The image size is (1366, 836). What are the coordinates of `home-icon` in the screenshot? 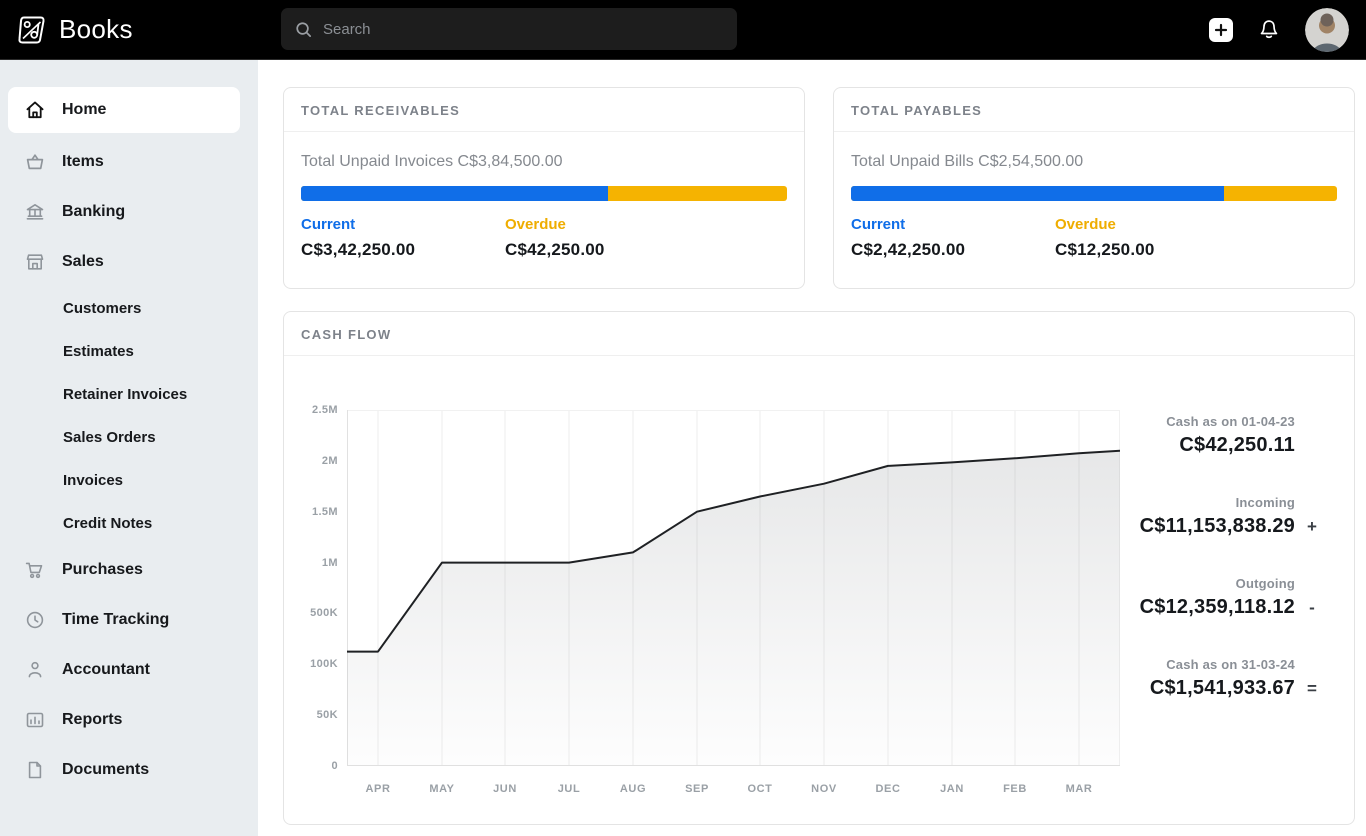 It's located at (35, 110).